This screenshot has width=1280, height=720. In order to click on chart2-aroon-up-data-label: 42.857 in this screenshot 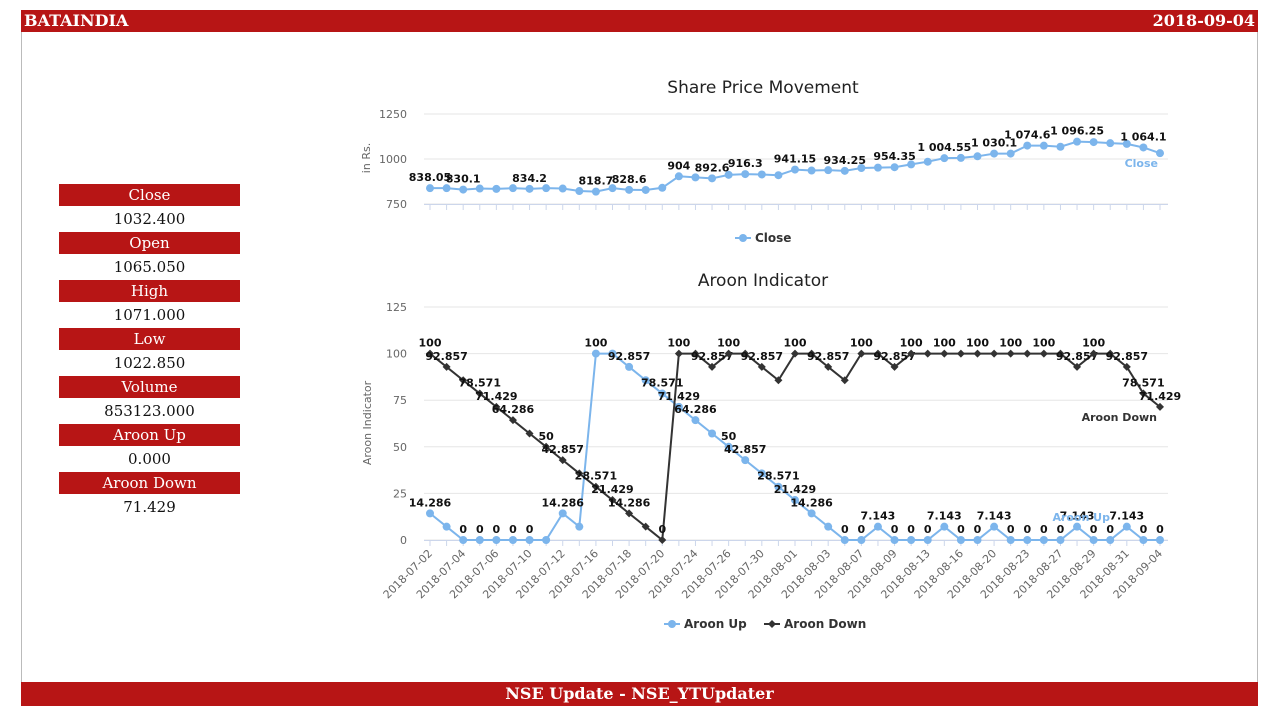, I will do `click(745, 449)`.